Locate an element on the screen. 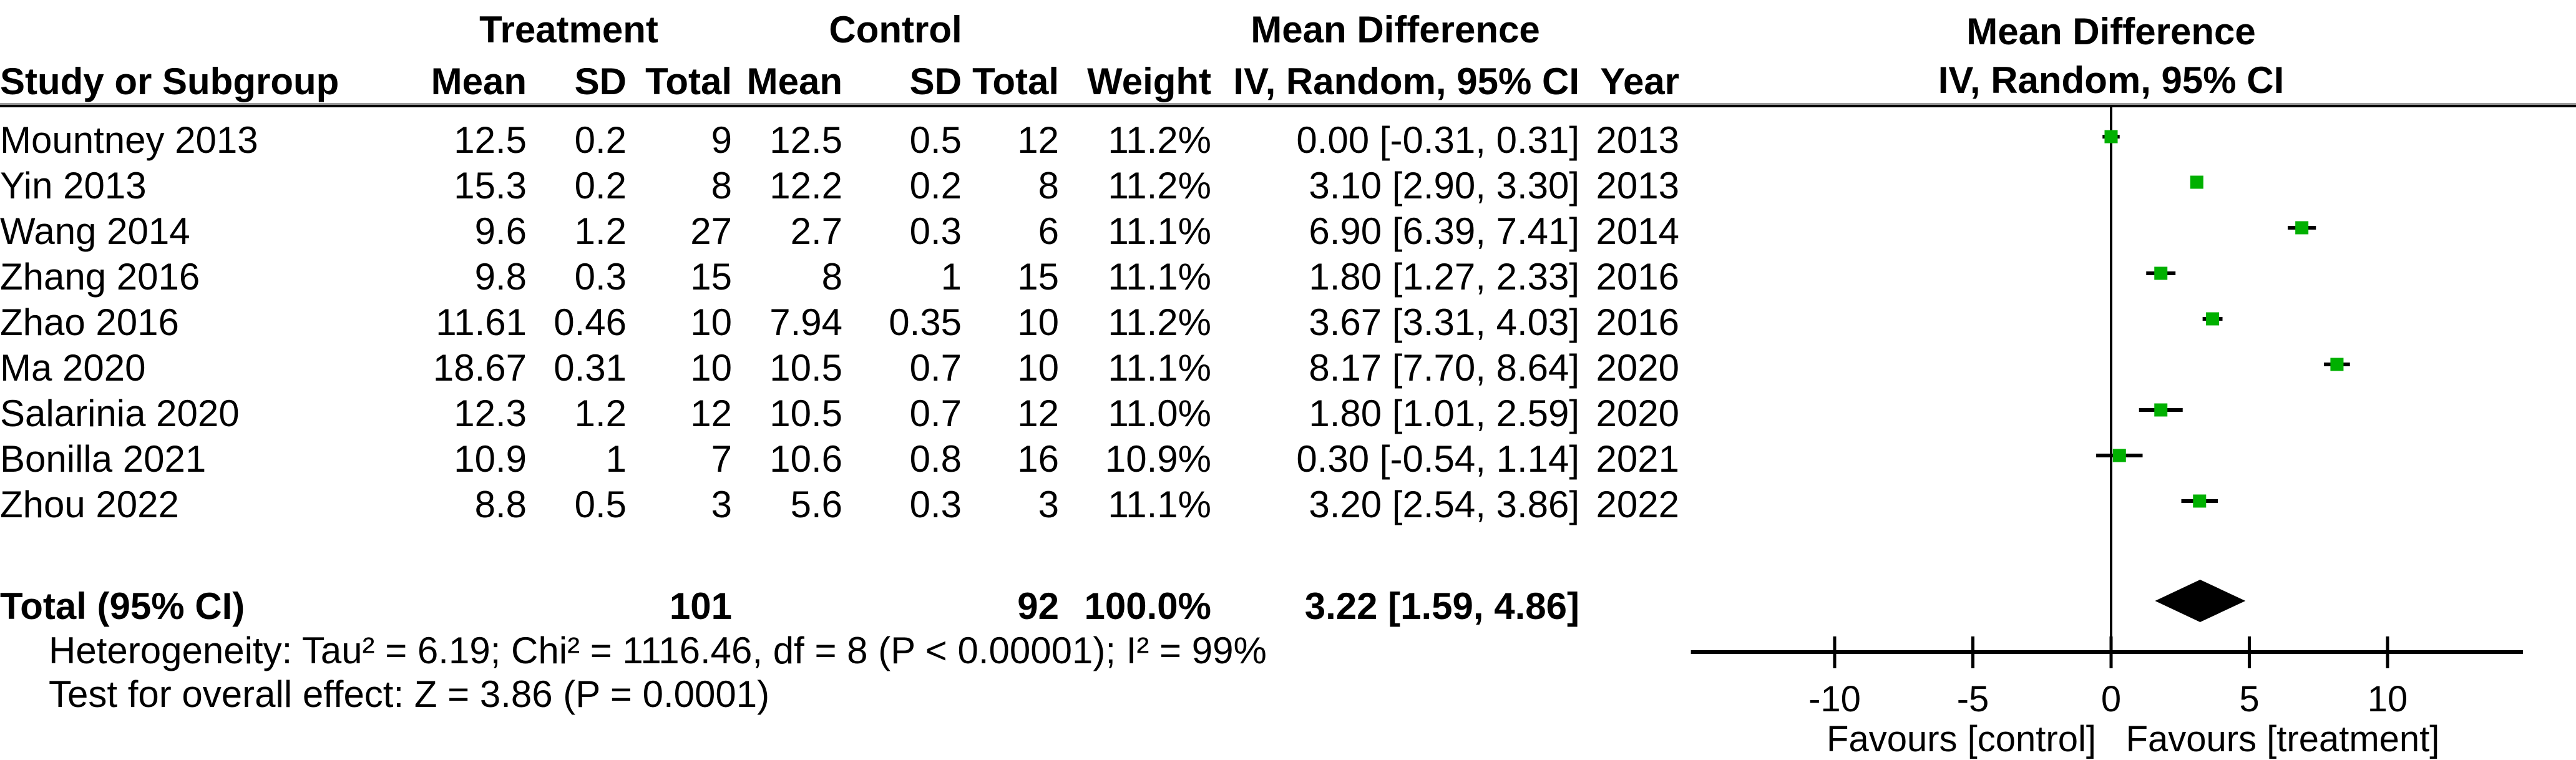  favours-treatment-label: Favours [treatment] is located at coordinates (2283, 739).